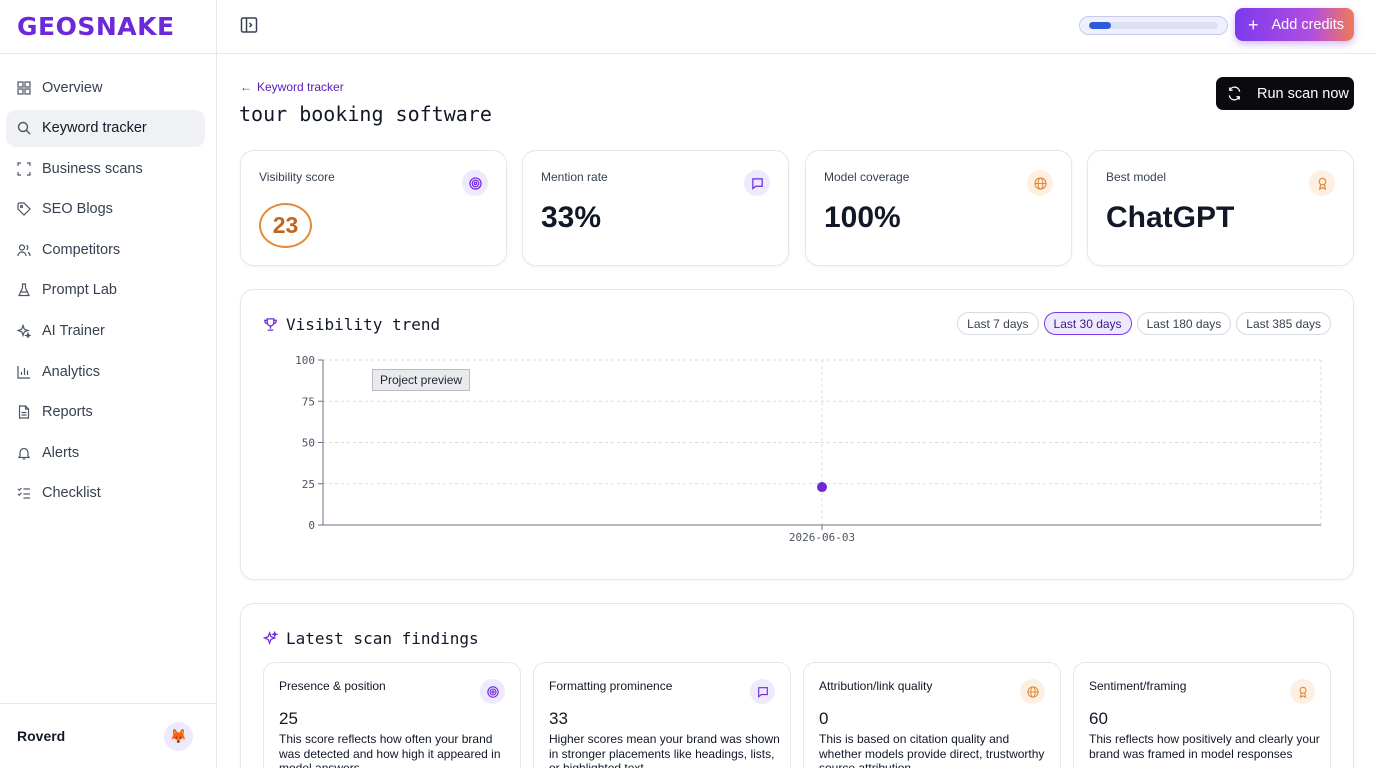 This screenshot has width=1376, height=768. What do you see at coordinates (246, 87) in the screenshot?
I see `arrow-left-icon: ←` at bounding box center [246, 87].